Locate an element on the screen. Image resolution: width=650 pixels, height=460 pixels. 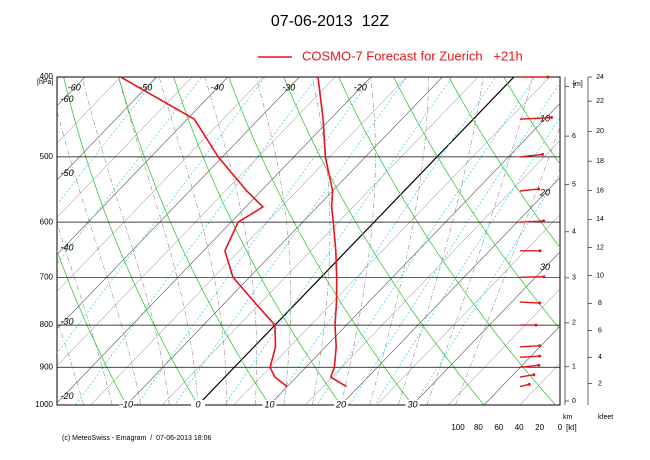
kfeet-tick-label: 10 is located at coordinates (600, 276).